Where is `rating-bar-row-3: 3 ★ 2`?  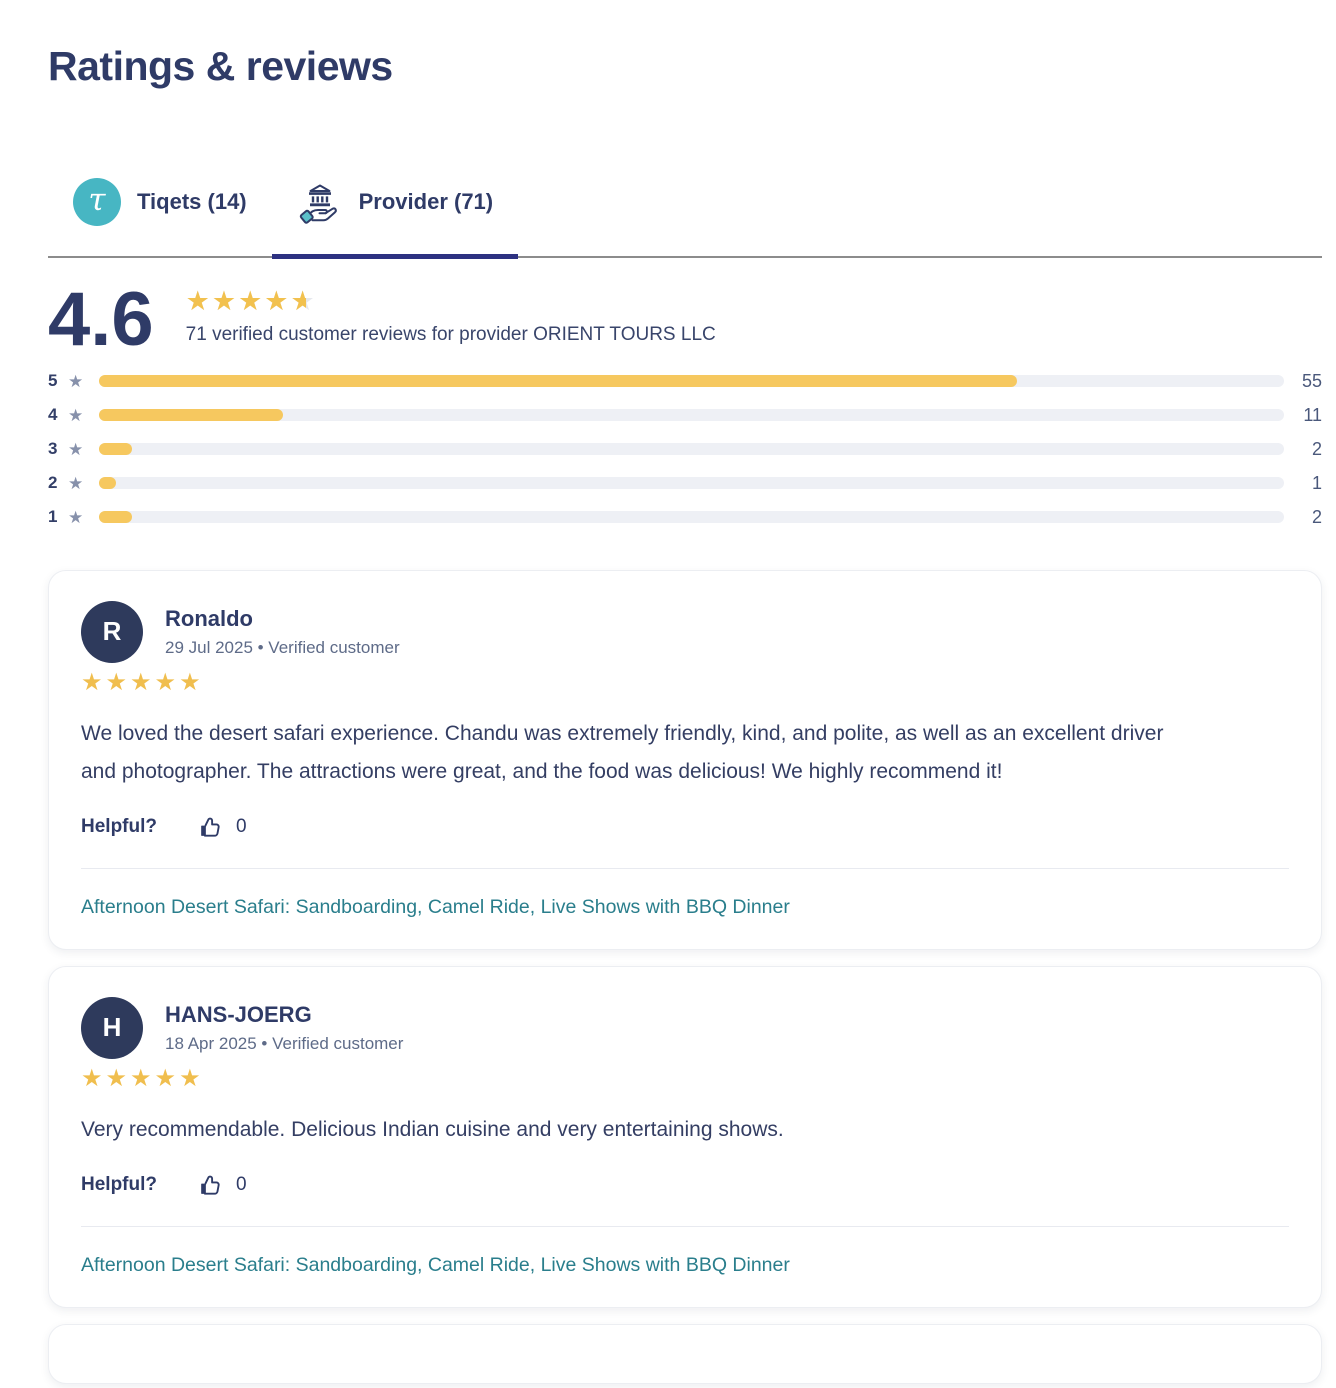
rating-bar-row-3: 3 ★ 2 is located at coordinates (685, 449).